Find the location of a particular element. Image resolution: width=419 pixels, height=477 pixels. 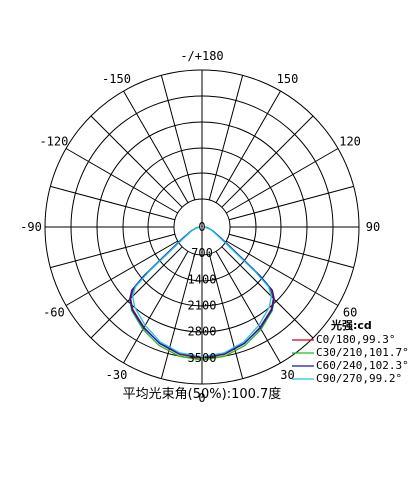

angle-label: -/+180 is located at coordinates (201, 56).